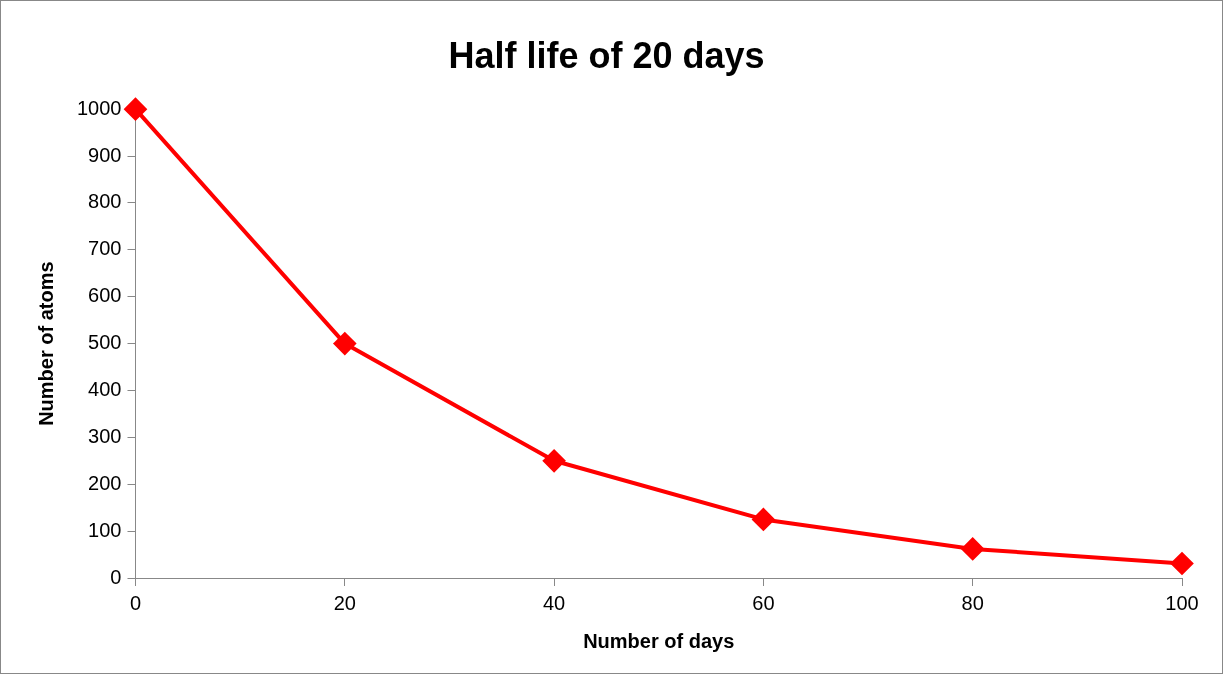  I want to click on x-axis-title: Number of days, so click(659, 640).